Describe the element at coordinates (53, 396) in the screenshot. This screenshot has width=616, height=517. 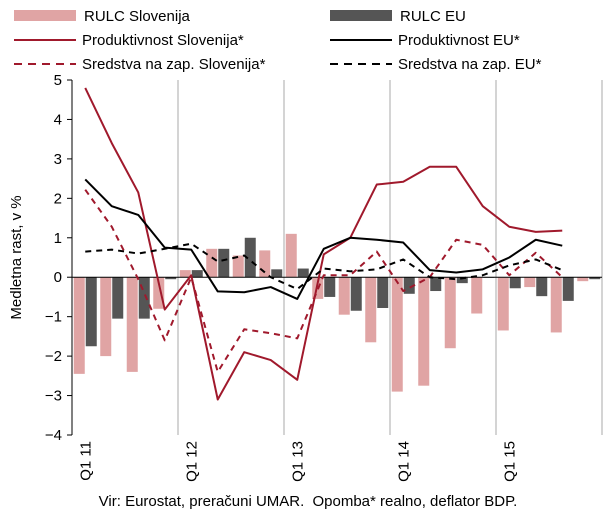
I see `y-tick-label: −3` at that location.